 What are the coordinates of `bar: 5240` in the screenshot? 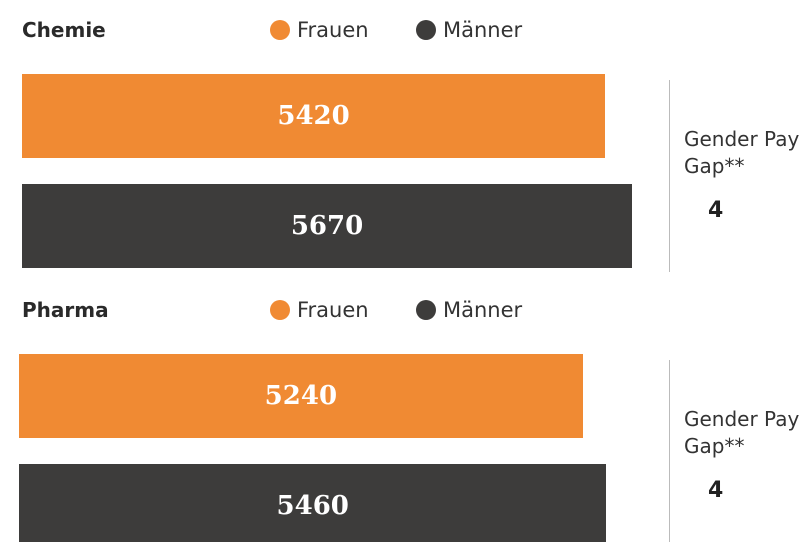 It's located at (301, 396).